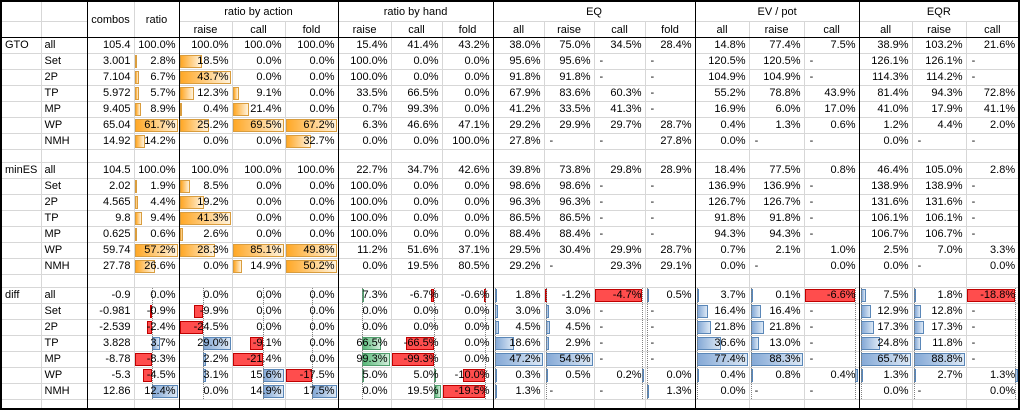  Describe the element at coordinates (619, 295) in the screenshot. I see `cell-diff-all-eq-call: -4.7%` at that location.